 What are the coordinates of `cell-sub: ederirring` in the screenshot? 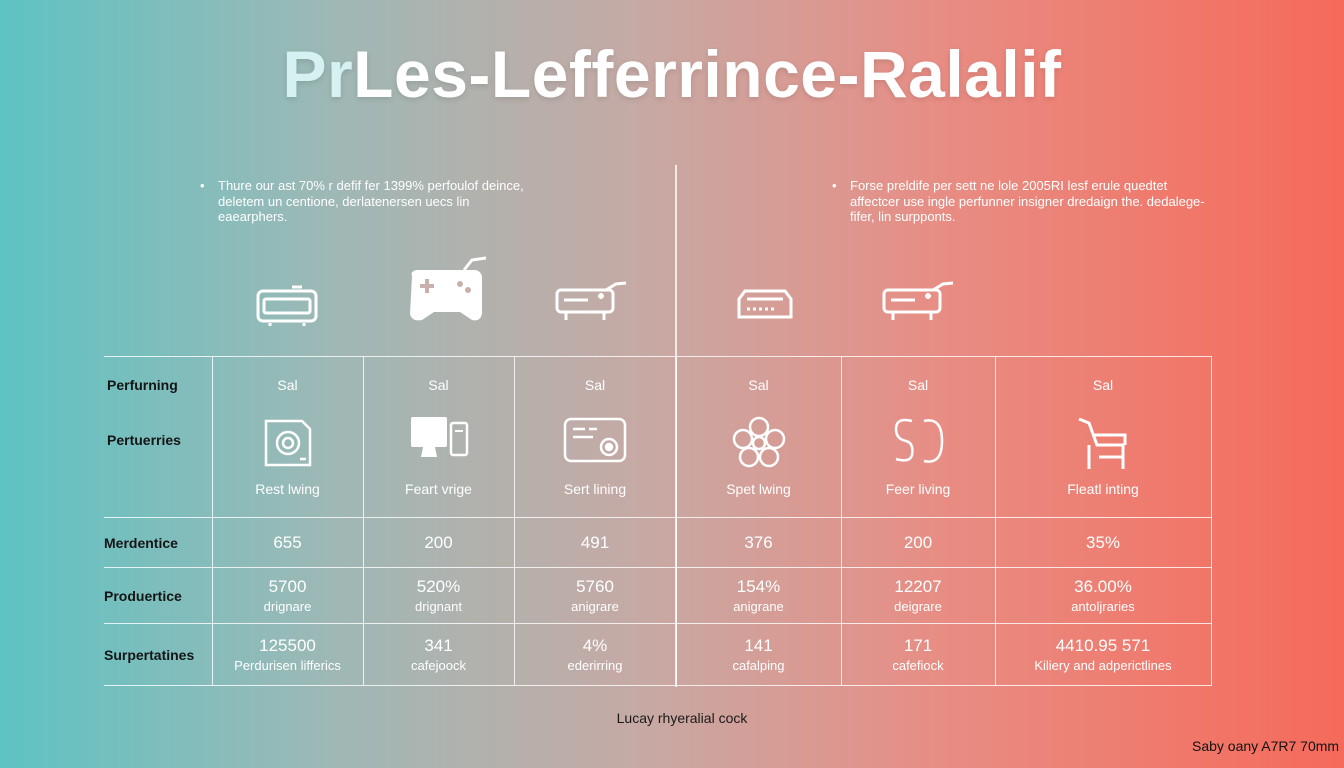 It's located at (595, 665).